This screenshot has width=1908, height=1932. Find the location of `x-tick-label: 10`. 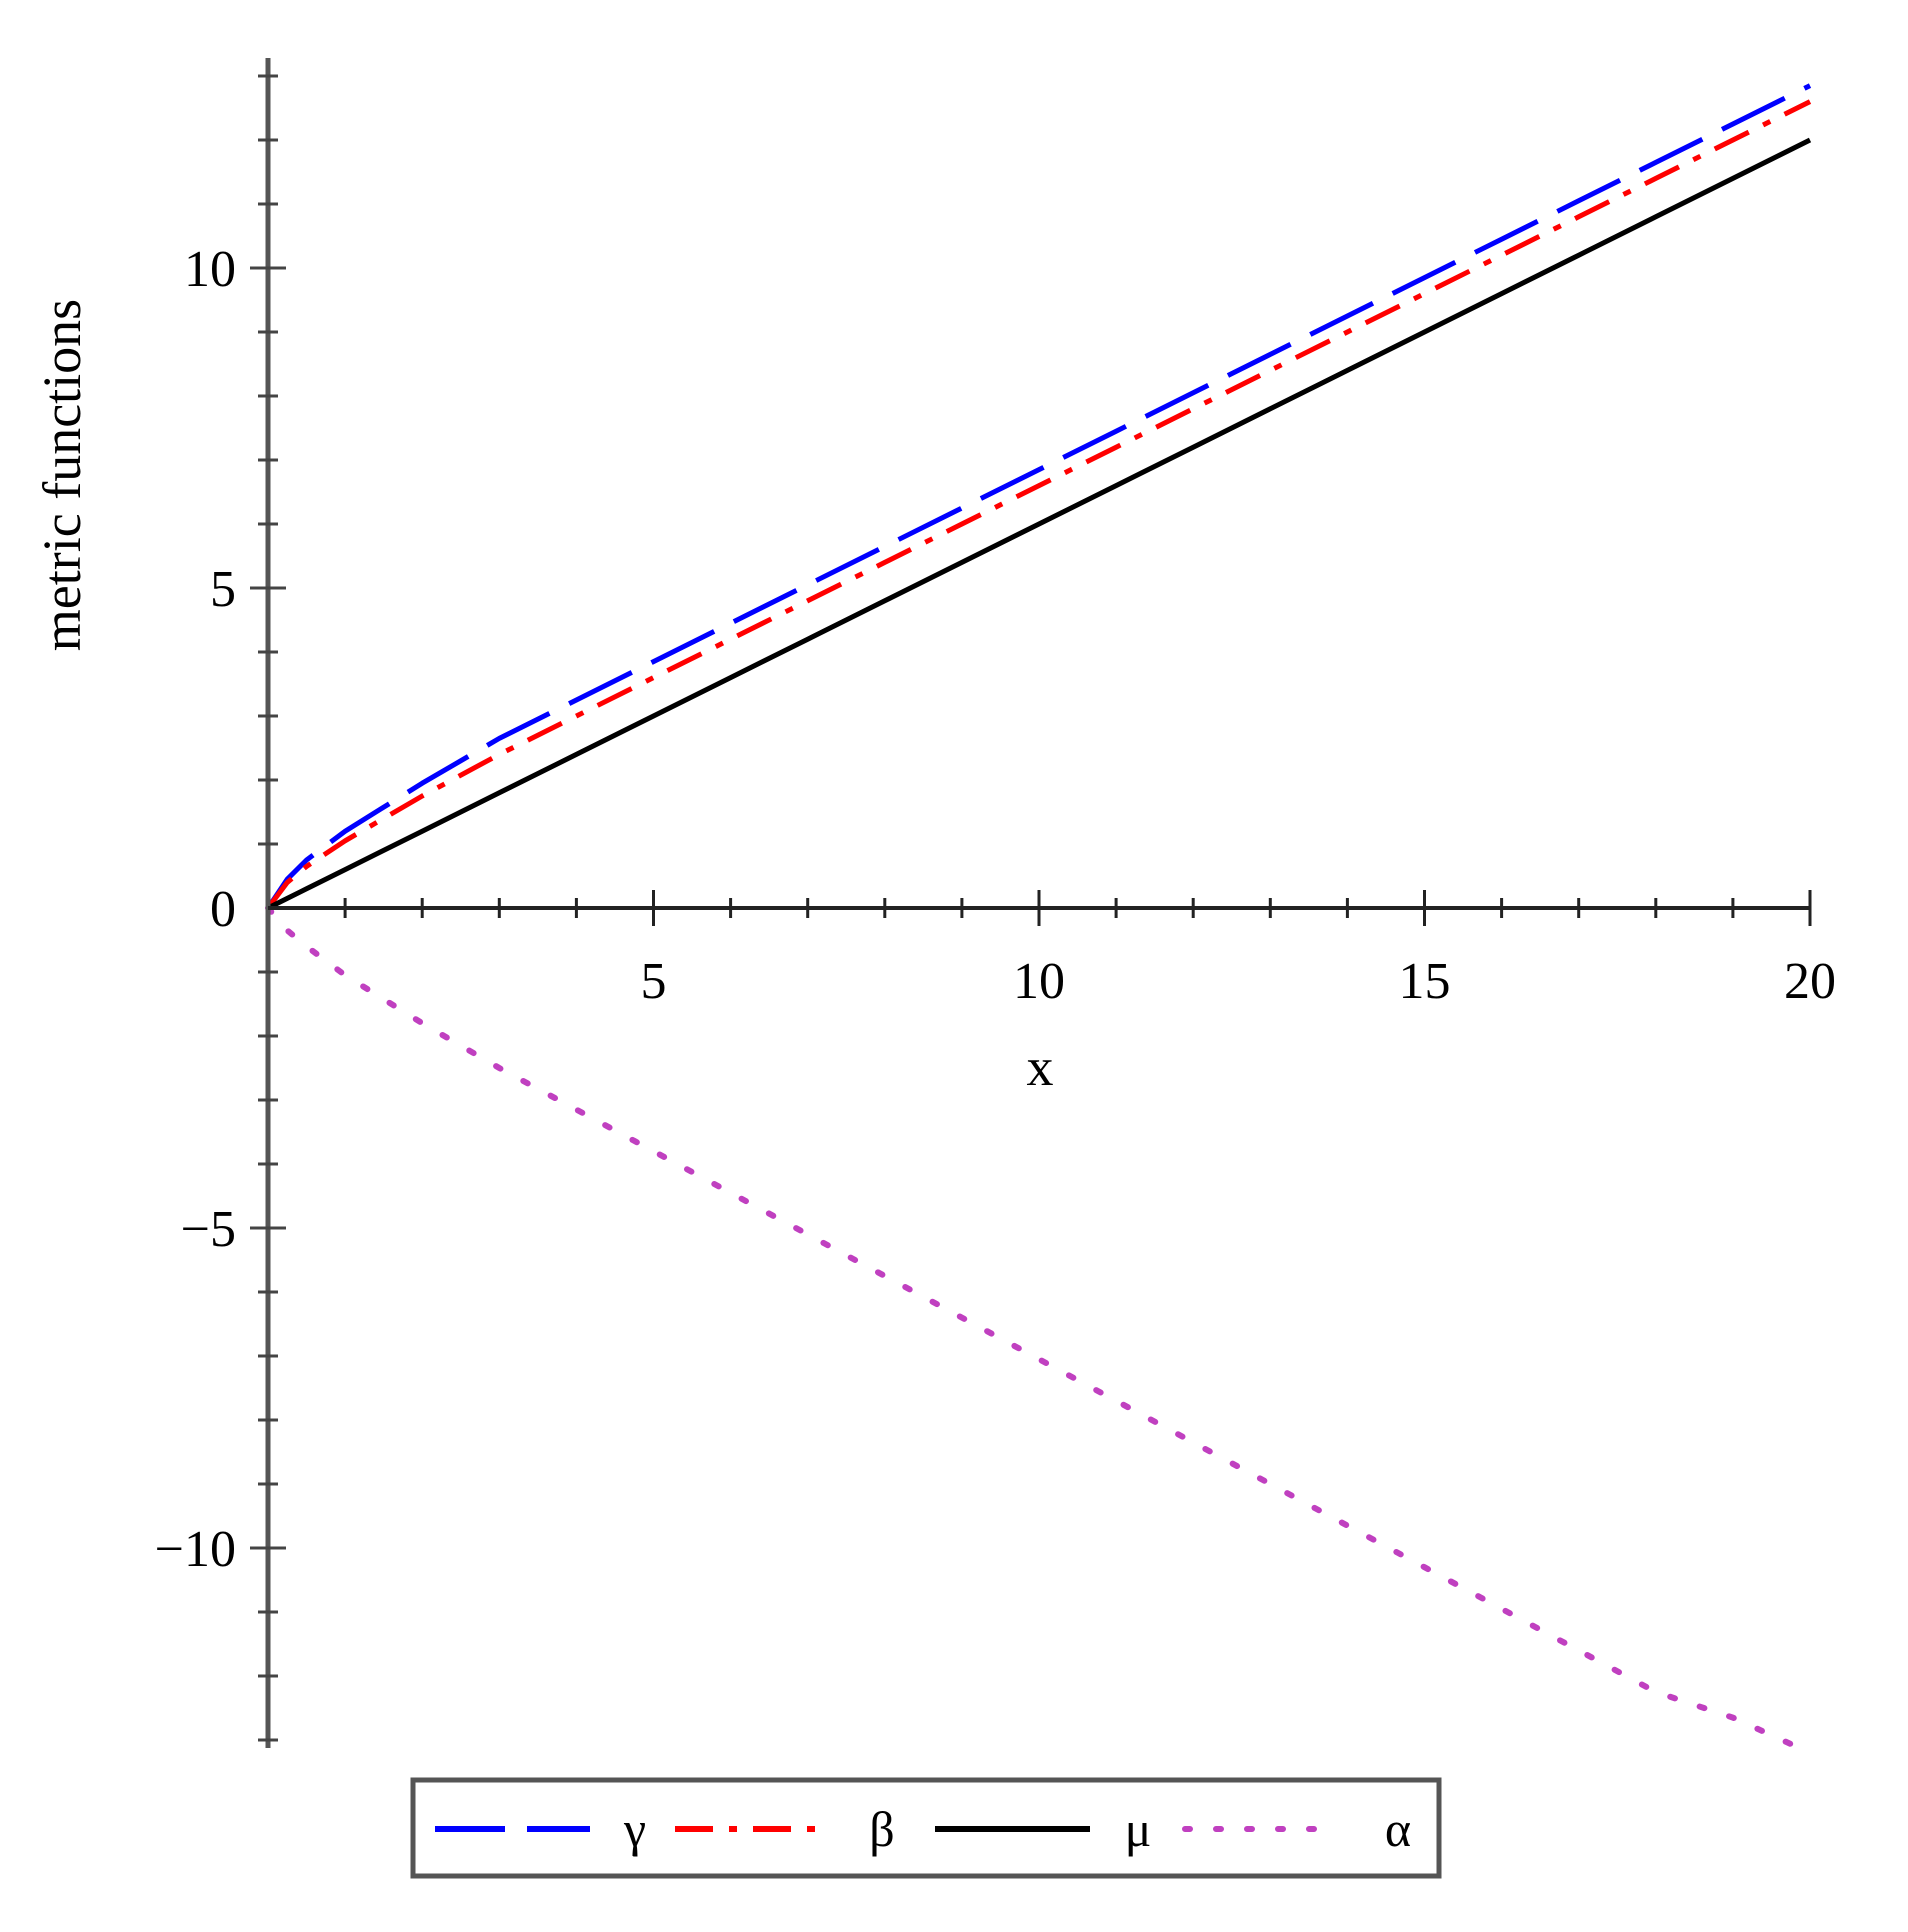

x-tick-label: 10 is located at coordinates (1039, 981).